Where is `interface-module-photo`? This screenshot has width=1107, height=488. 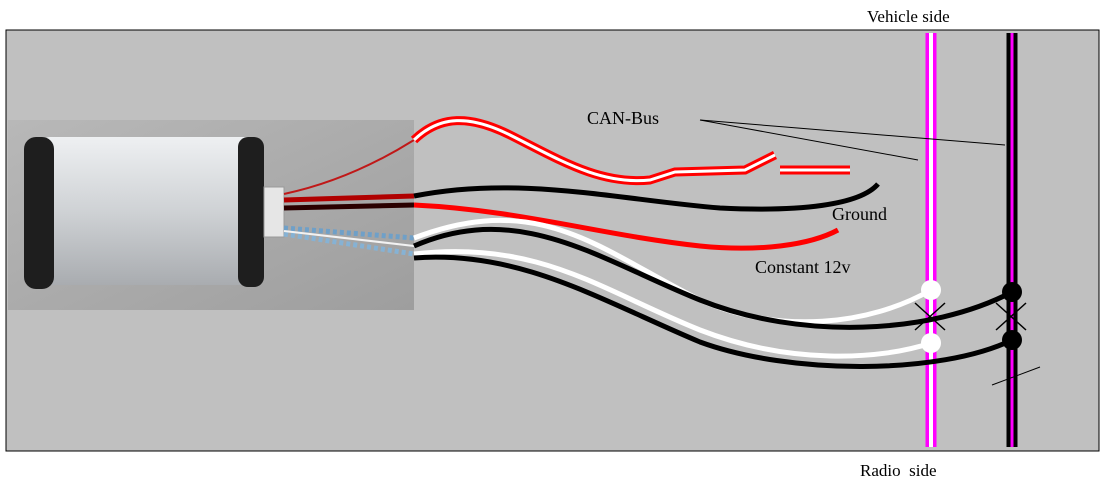 interface-module-photo is located at coordinates (211, 215).